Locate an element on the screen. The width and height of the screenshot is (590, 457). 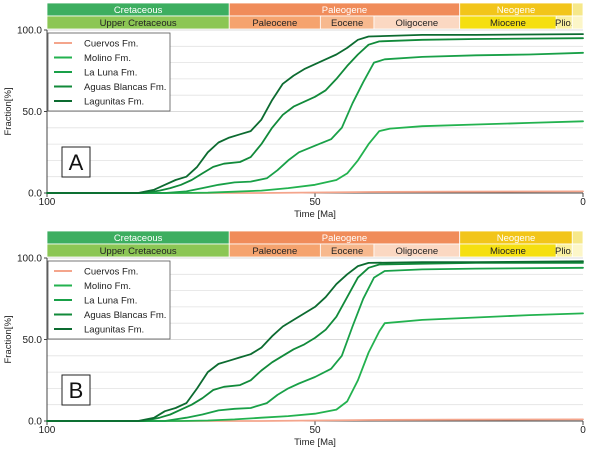
panel-label: B is located at coordinates (76, 390).